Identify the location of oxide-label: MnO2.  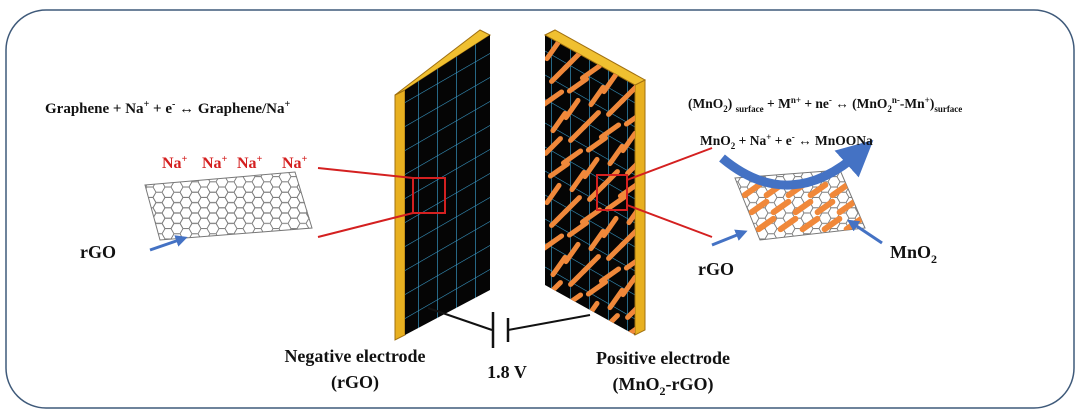
(913, 254).